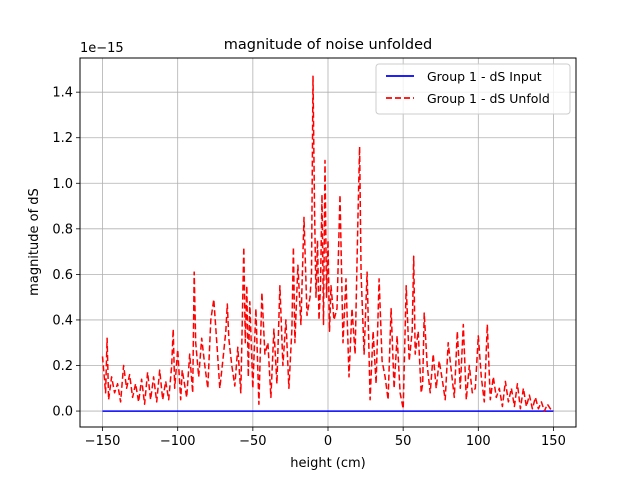  What do you see at coordinates (178, 441) in the screenshot?
I see `x-tick-label: −100` at bounding box center [178, 441].